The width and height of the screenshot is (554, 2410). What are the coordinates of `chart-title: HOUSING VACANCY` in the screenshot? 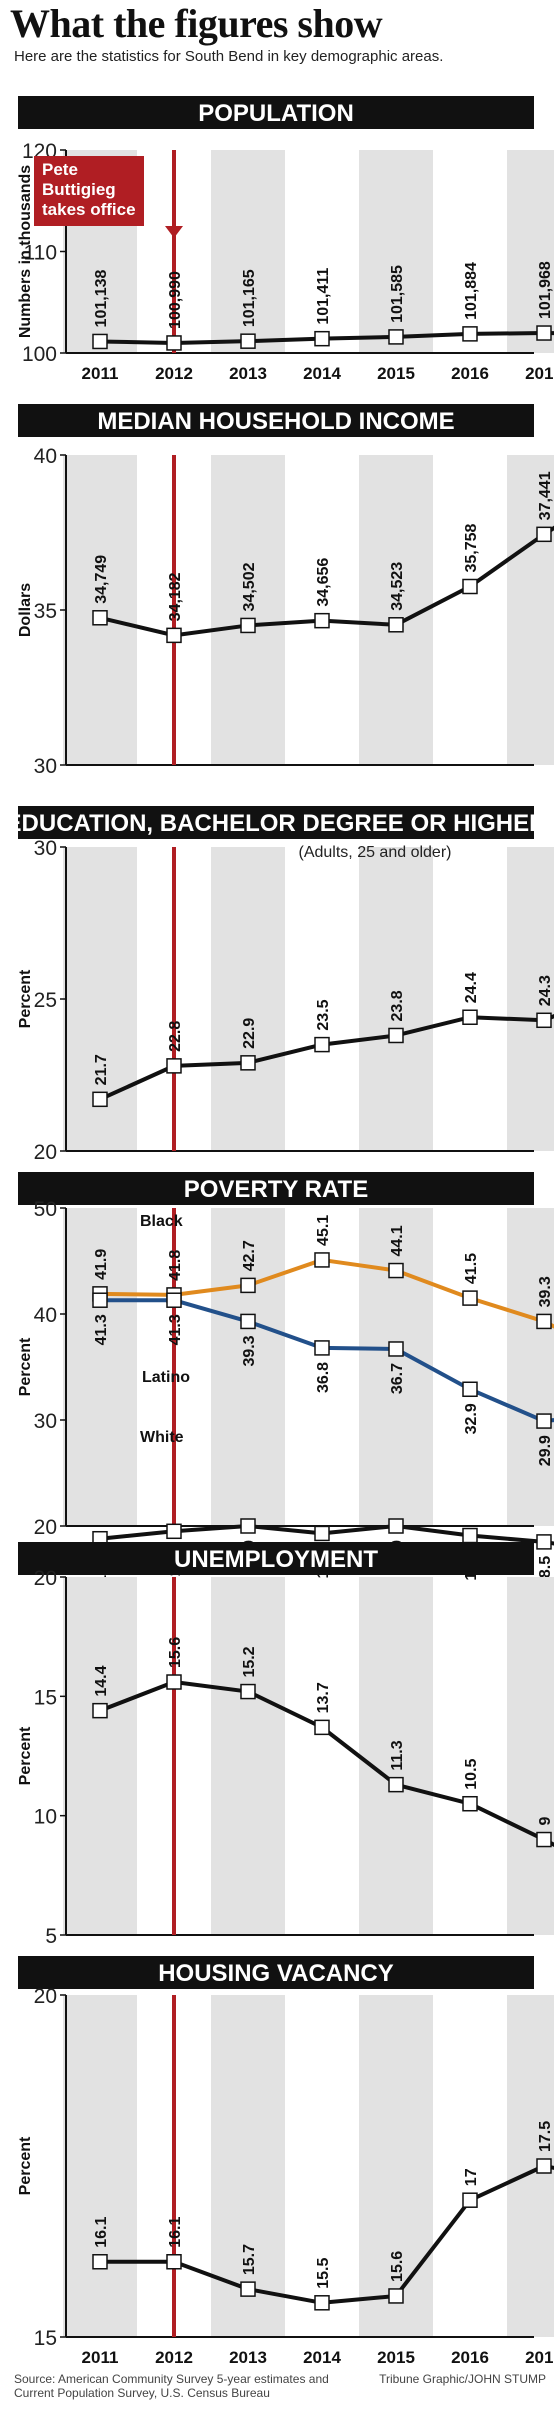 It's located at (276, 1973).